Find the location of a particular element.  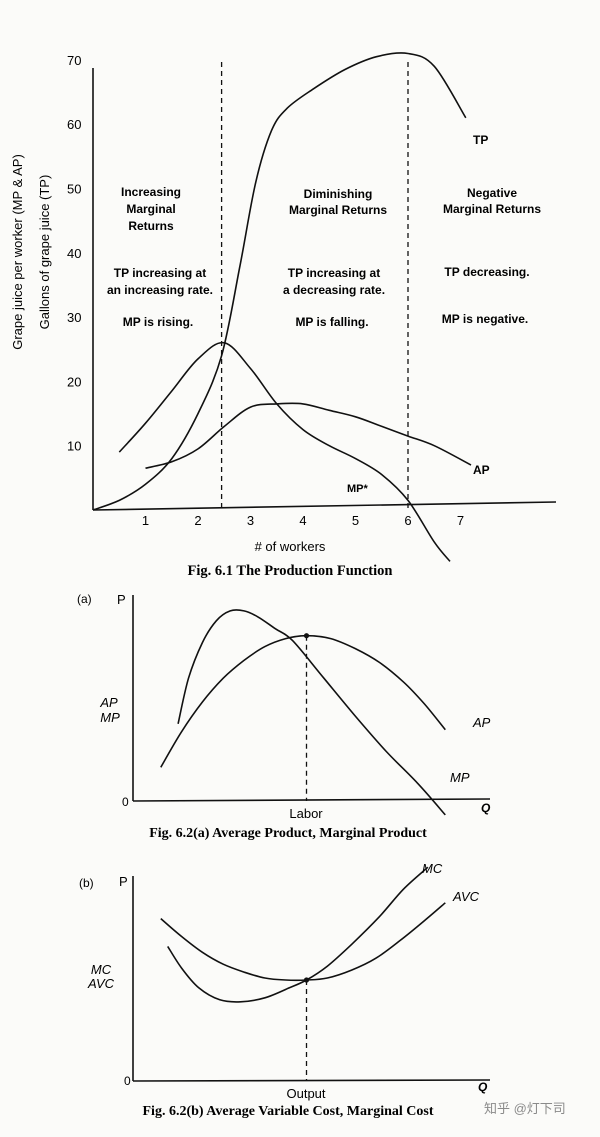

fig61-x-axis is located at coordinates (324, 506).